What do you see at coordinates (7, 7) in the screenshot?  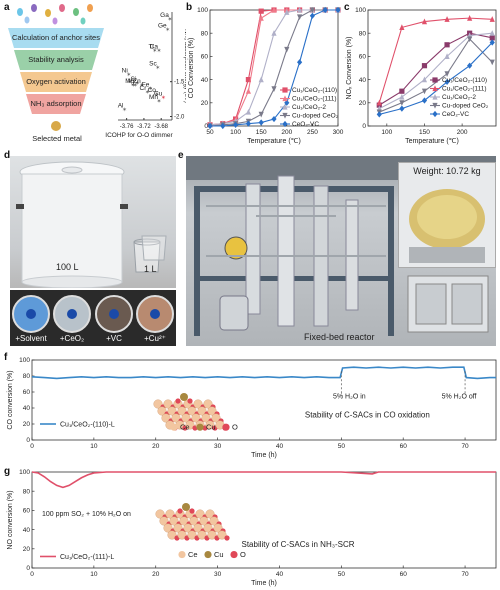 I see `panel-letter-a: a` at bounding box center [7, 7].